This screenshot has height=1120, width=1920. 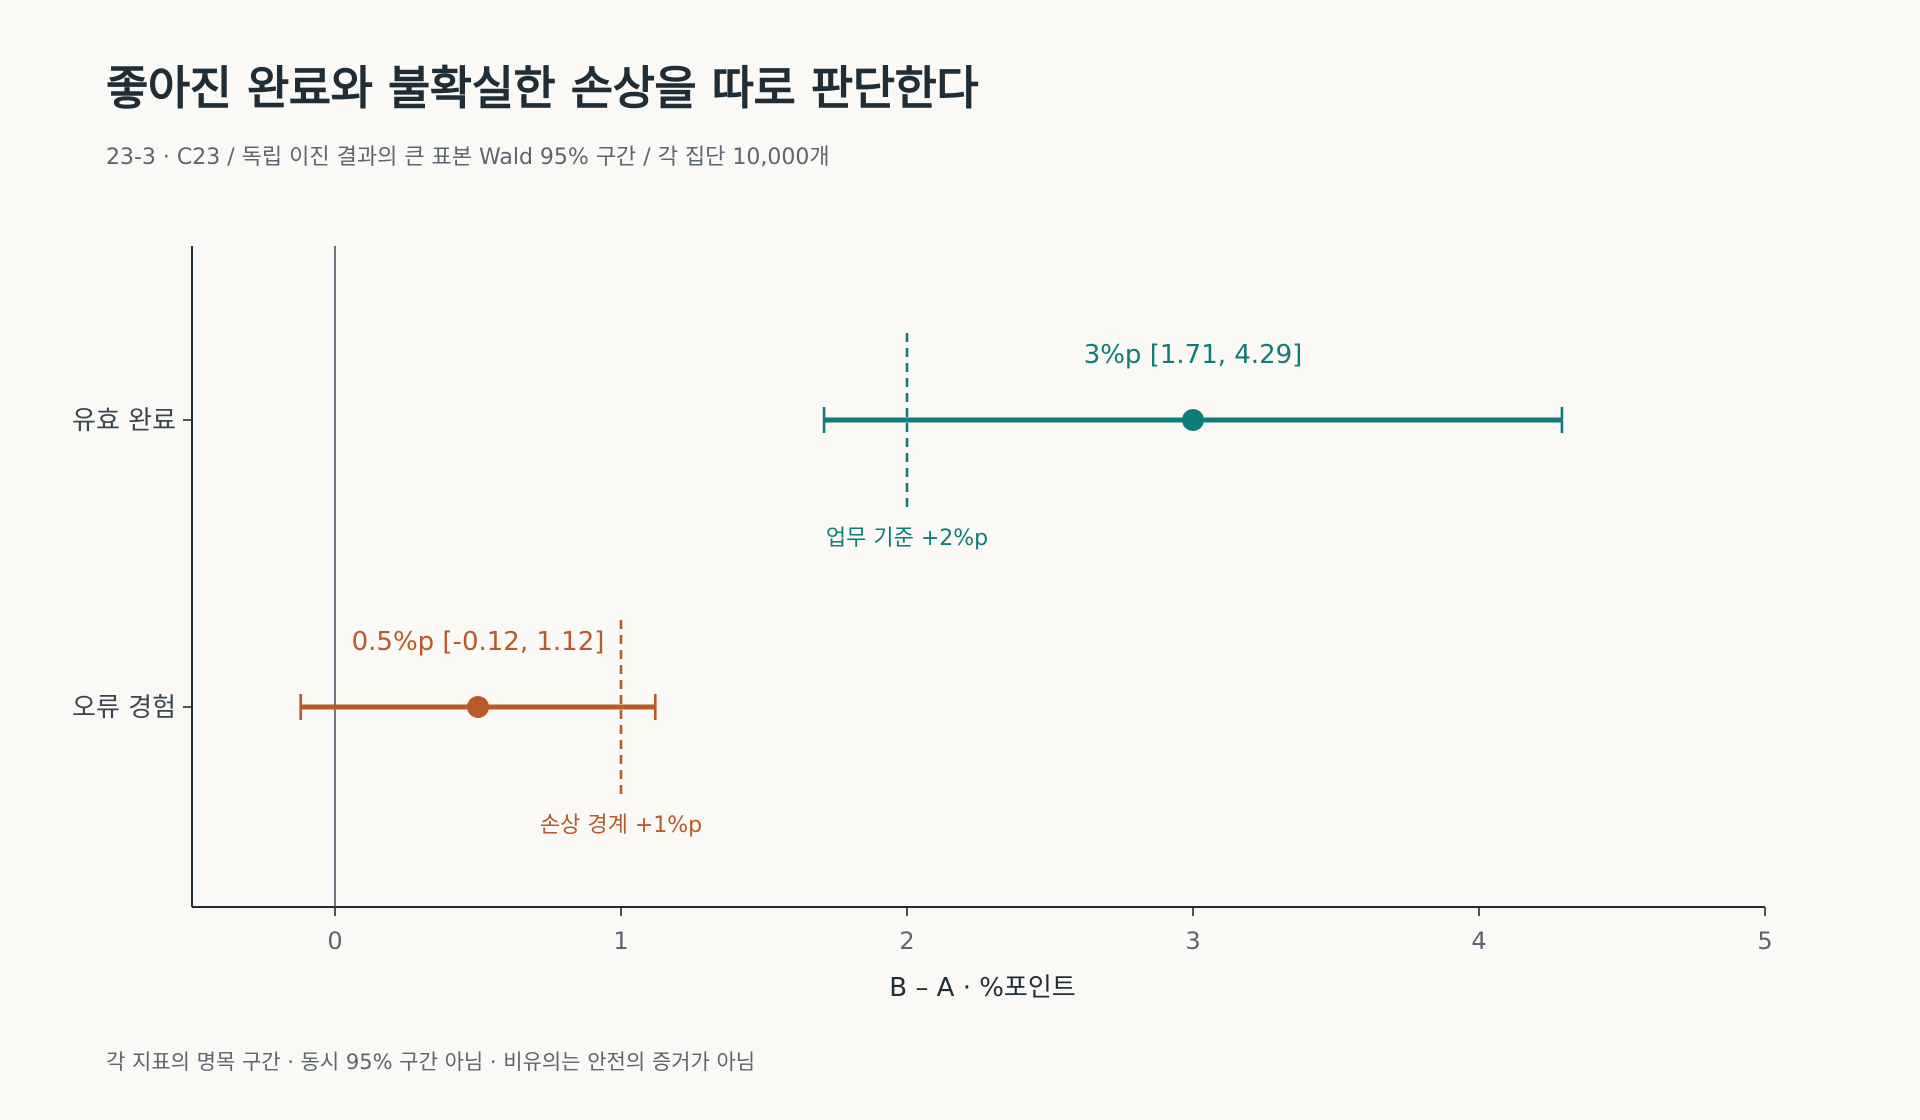 What do you see at coordinates (124, 421) in the screenshot?
I see `y-category-label: 유효 완료` at bounding box center [124, 421].